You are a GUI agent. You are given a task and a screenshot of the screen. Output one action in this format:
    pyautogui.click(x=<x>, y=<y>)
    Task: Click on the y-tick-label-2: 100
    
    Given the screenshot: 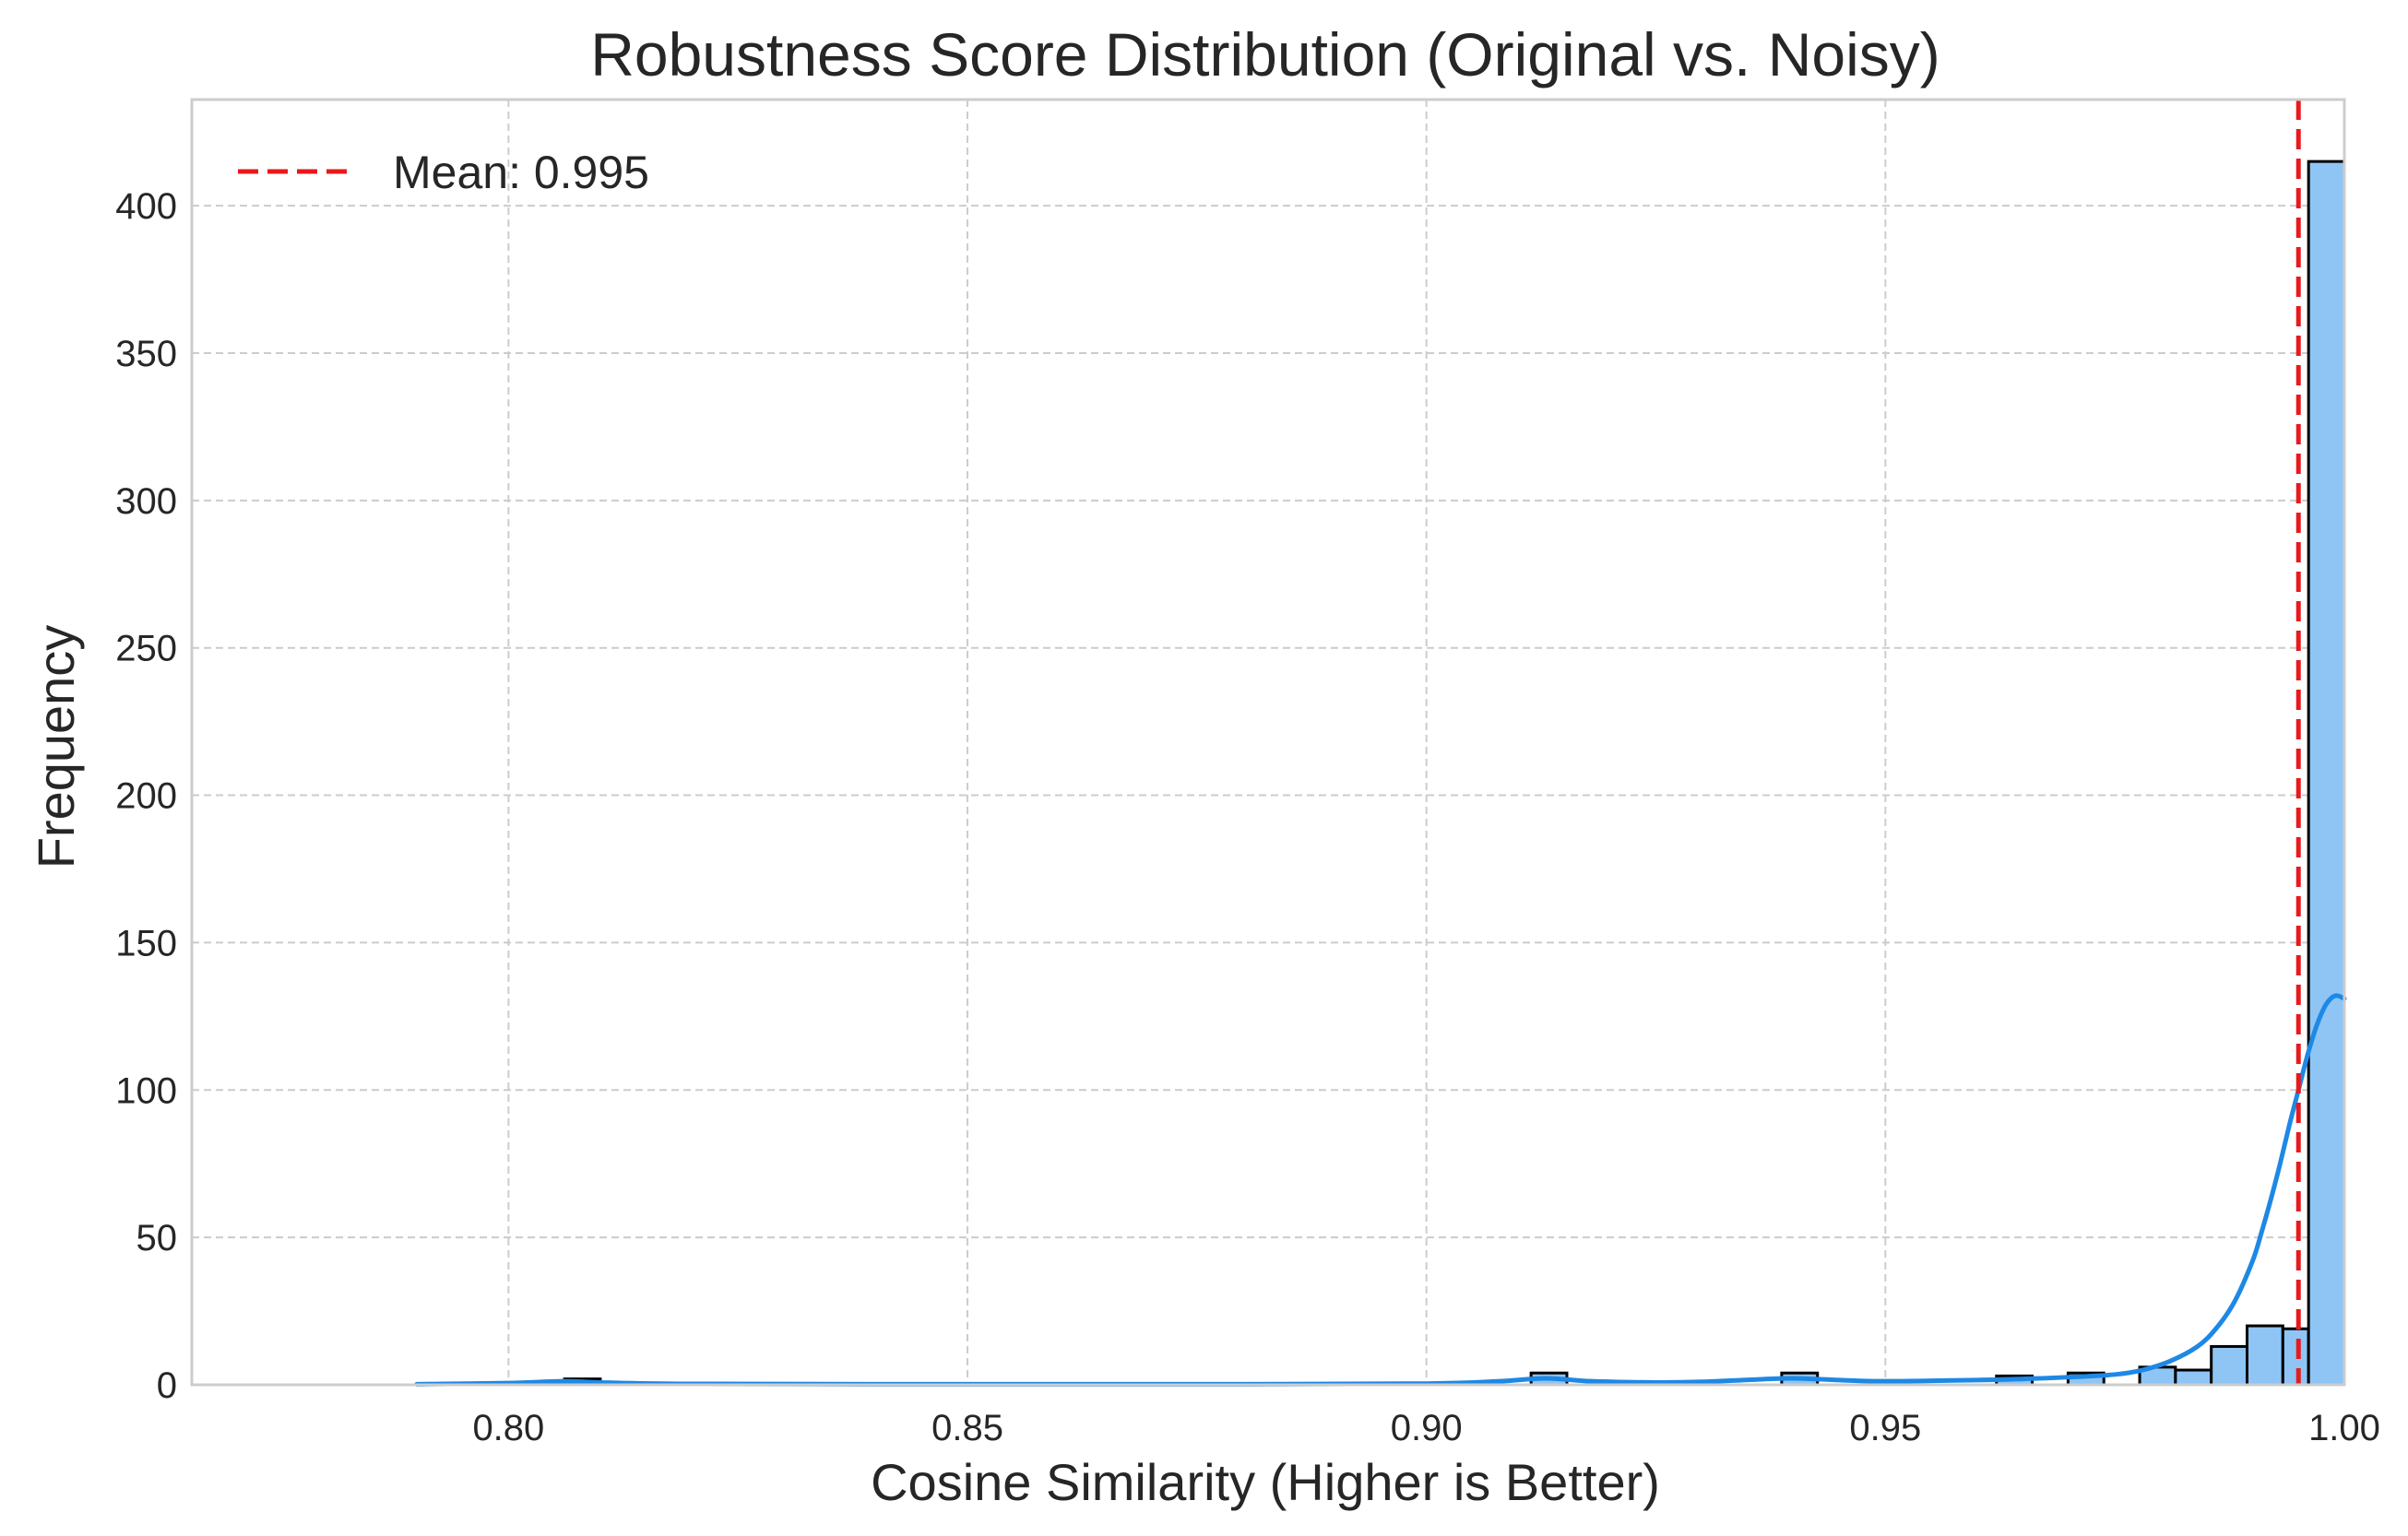 What is the action you would take?
    pyautogui.click(x=146, y=1090)
    